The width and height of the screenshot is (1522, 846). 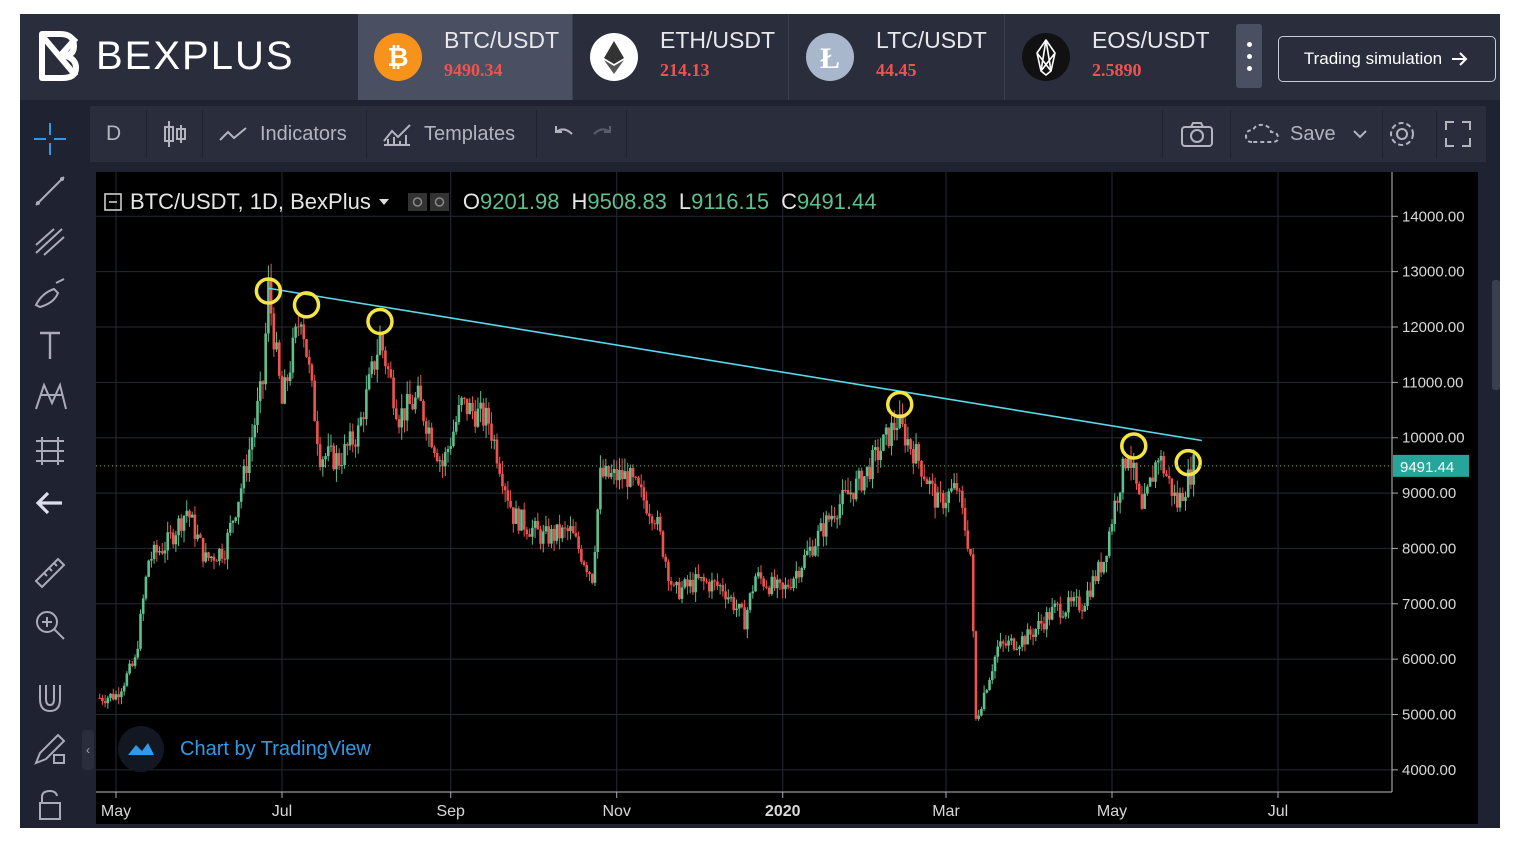 What do you see at coordinates (471, 201) in the screenshot?
I see `open-label: O` at bounding box center [471, 201].